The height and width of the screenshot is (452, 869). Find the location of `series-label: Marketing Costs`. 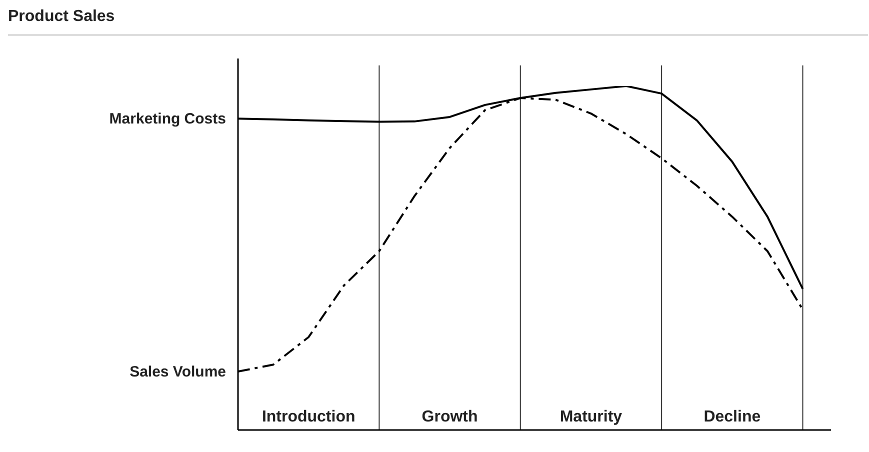

series-label: Marketing Costs is located at coordinates (167, 119).